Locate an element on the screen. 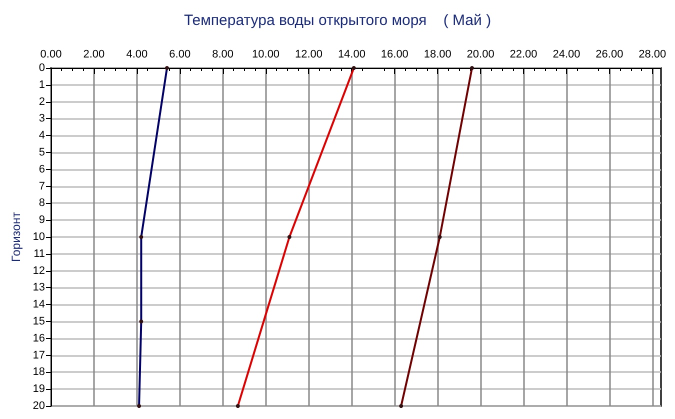 The image size is (675, 419). y-tick-label: 16 is located at coordinates (38, 338).